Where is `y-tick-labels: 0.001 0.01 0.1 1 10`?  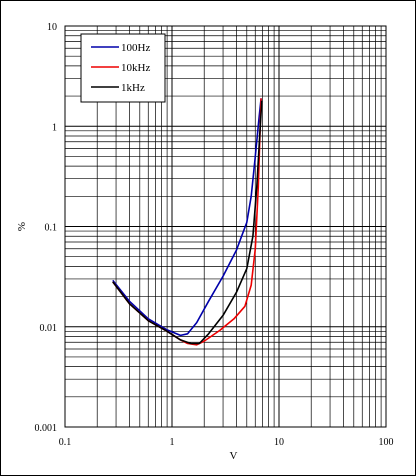
y-tick-labels: 0.001 0.01 0.1 1 10 is located at coordinates (46, 228).